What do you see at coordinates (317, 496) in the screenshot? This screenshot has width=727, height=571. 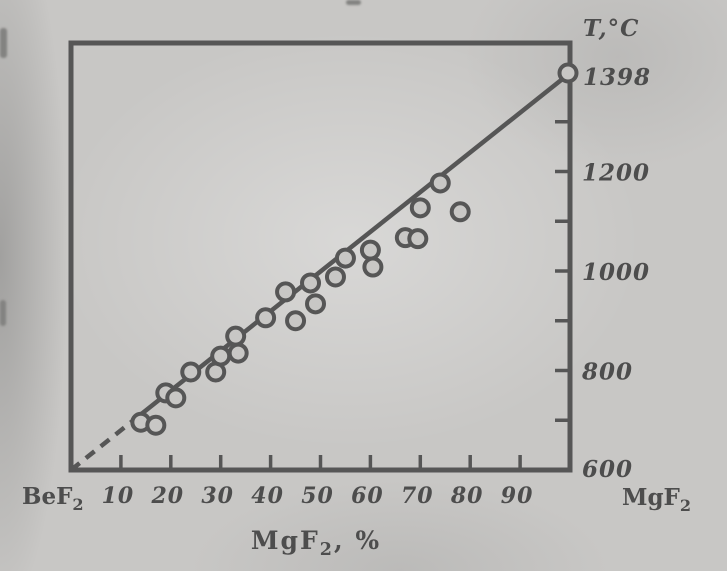 I see `x-tick-label: 50` at bounding box center [317, 496].